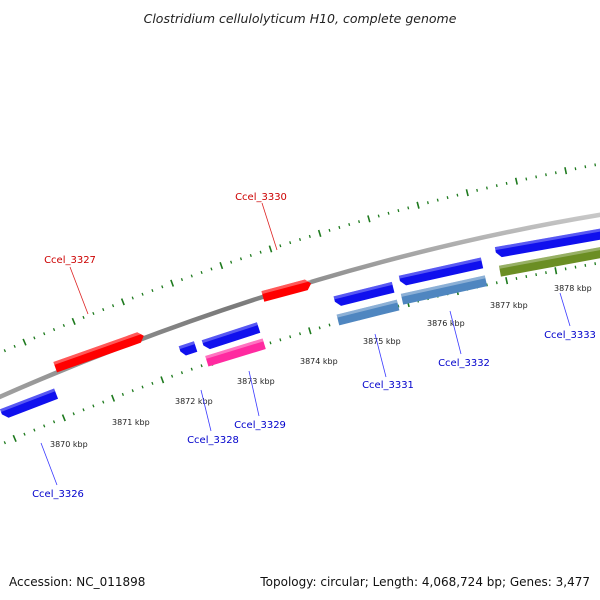  I want to click on tick-label: 3876 kbp, so click(446, 323).